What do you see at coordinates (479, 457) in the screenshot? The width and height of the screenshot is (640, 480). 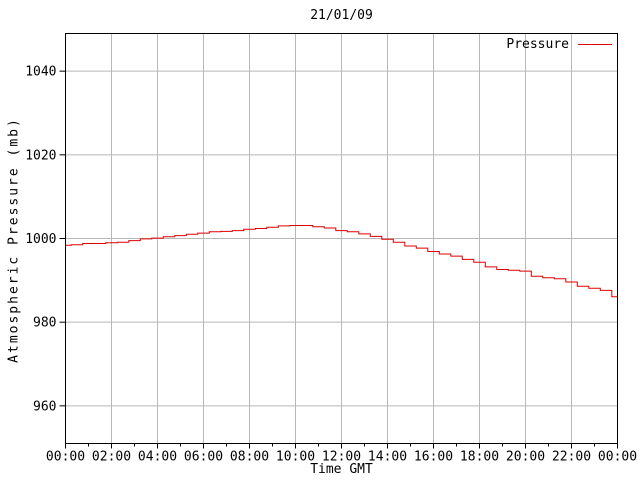 I see `x-tick-label: 18:00` at bounding box center [479, 457].